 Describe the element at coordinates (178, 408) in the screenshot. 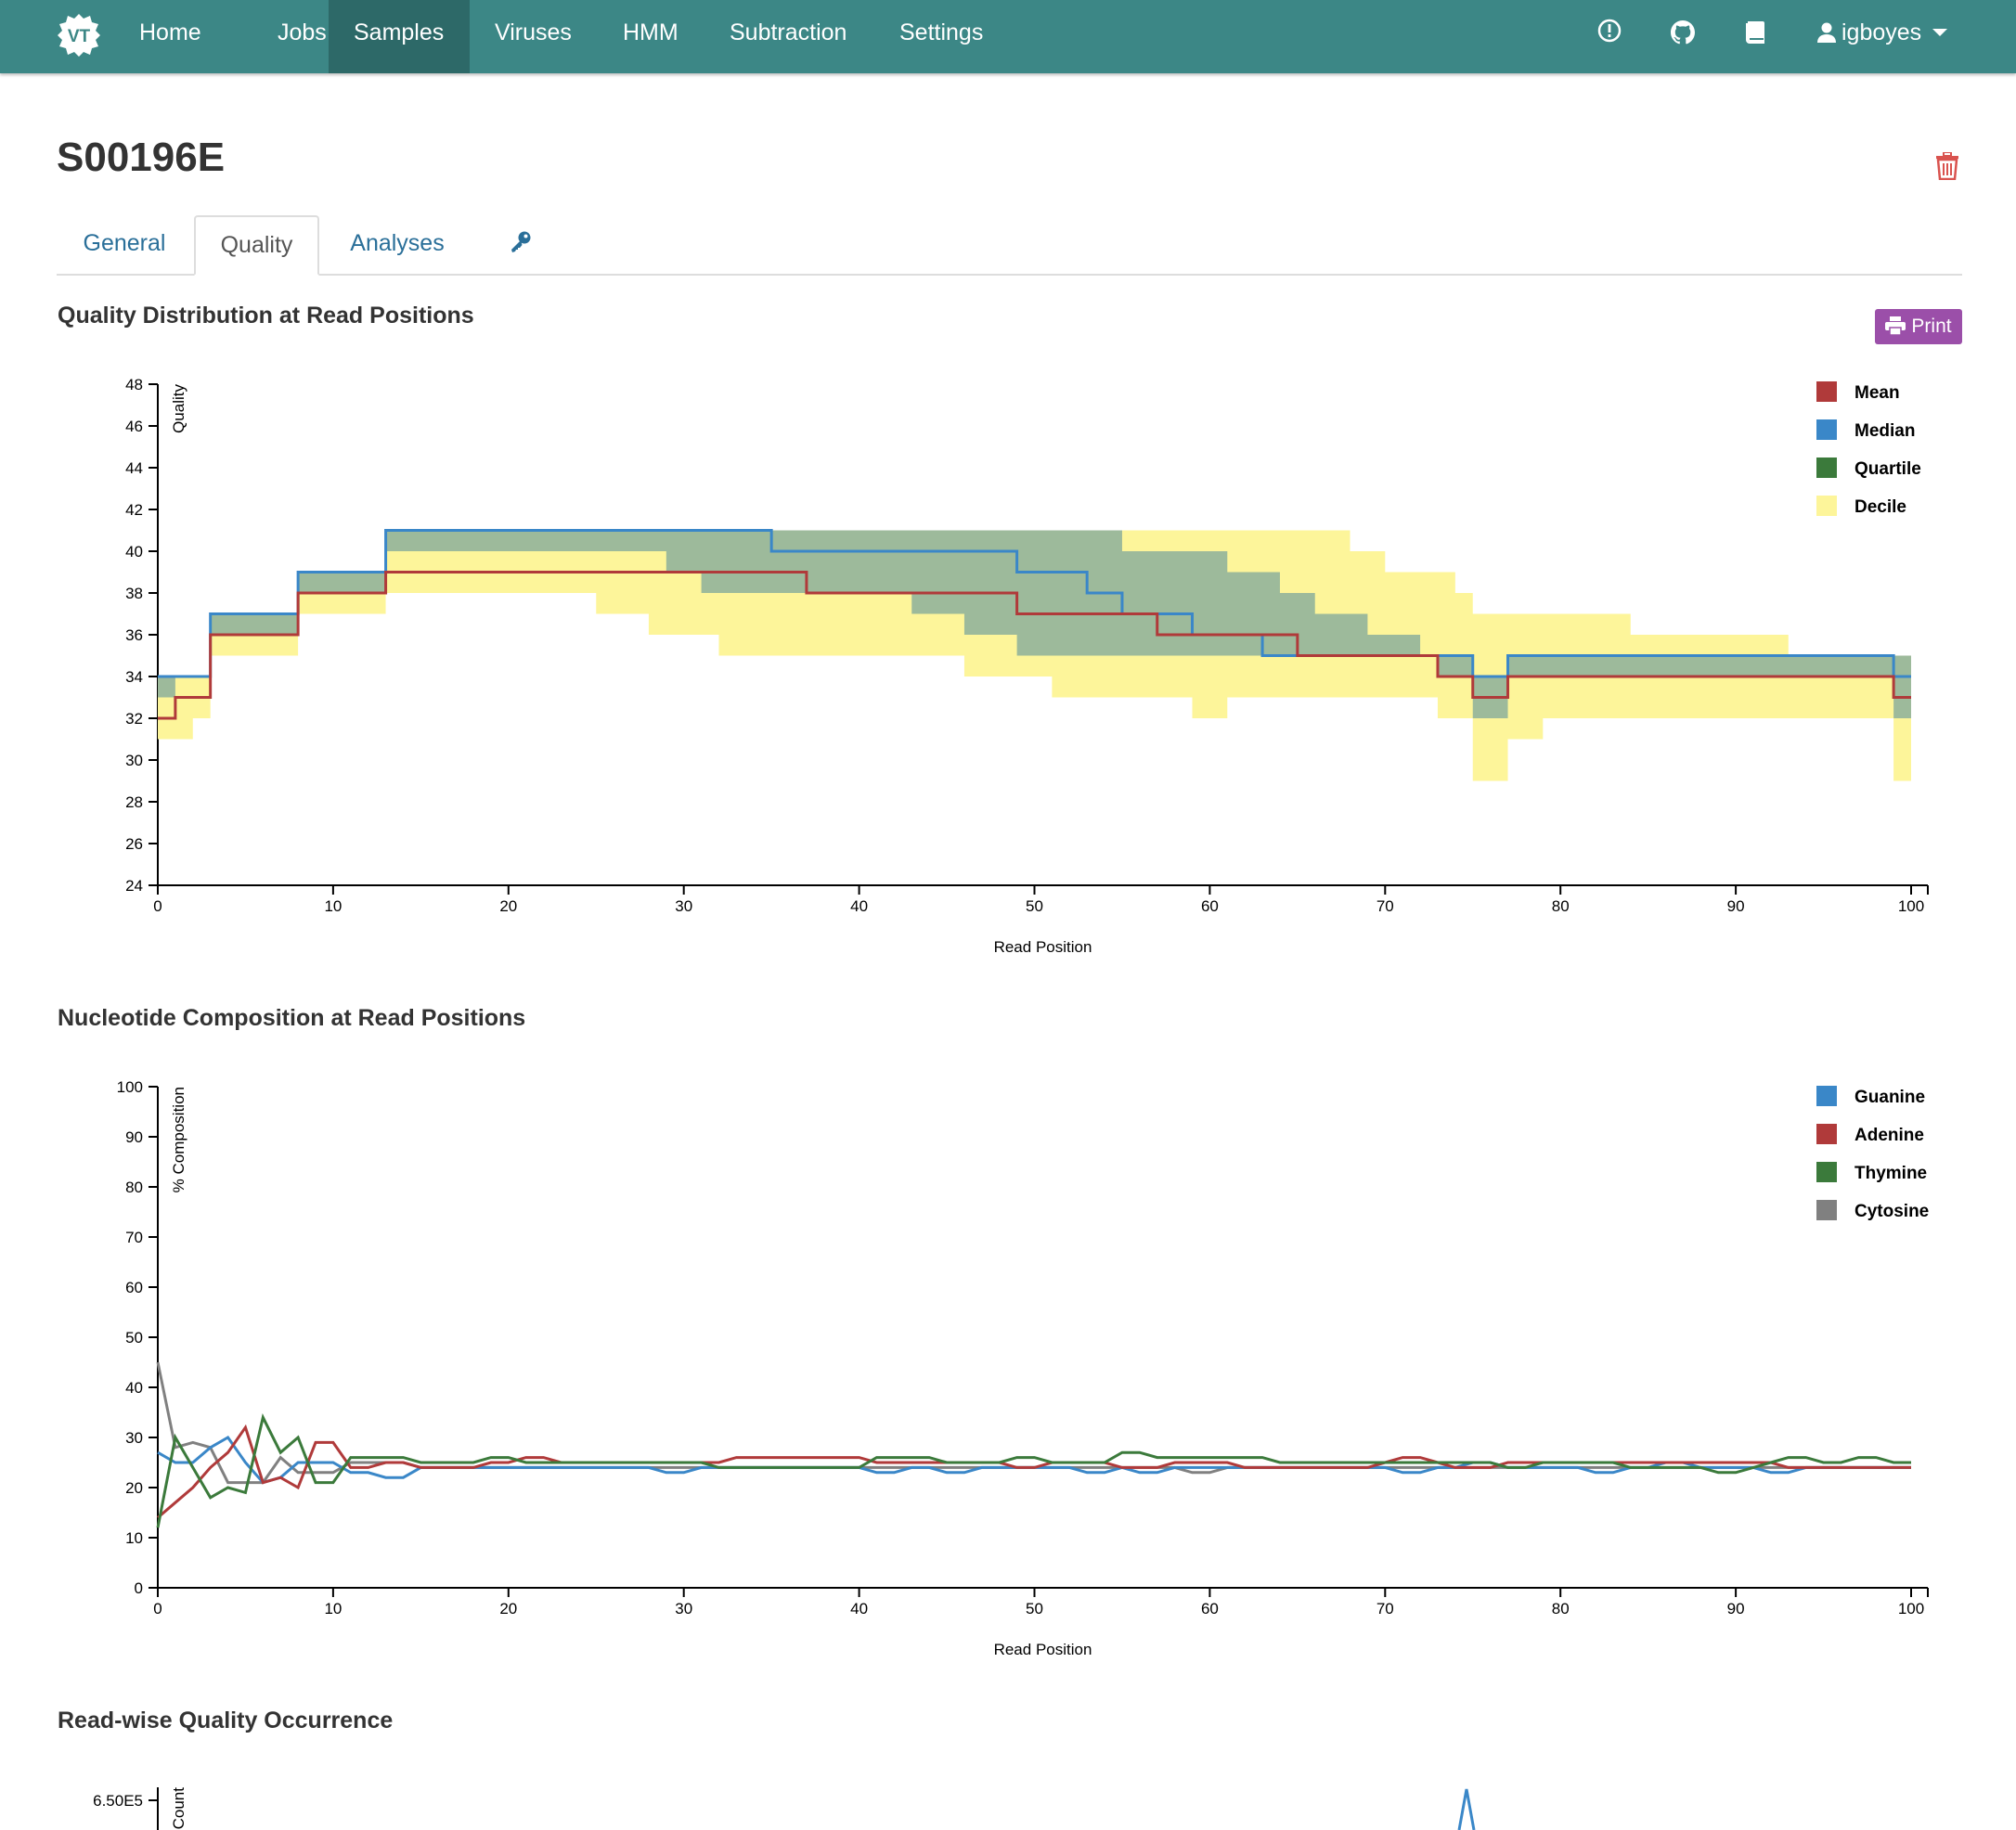

I see `y-axis-label: Quality` at that location.